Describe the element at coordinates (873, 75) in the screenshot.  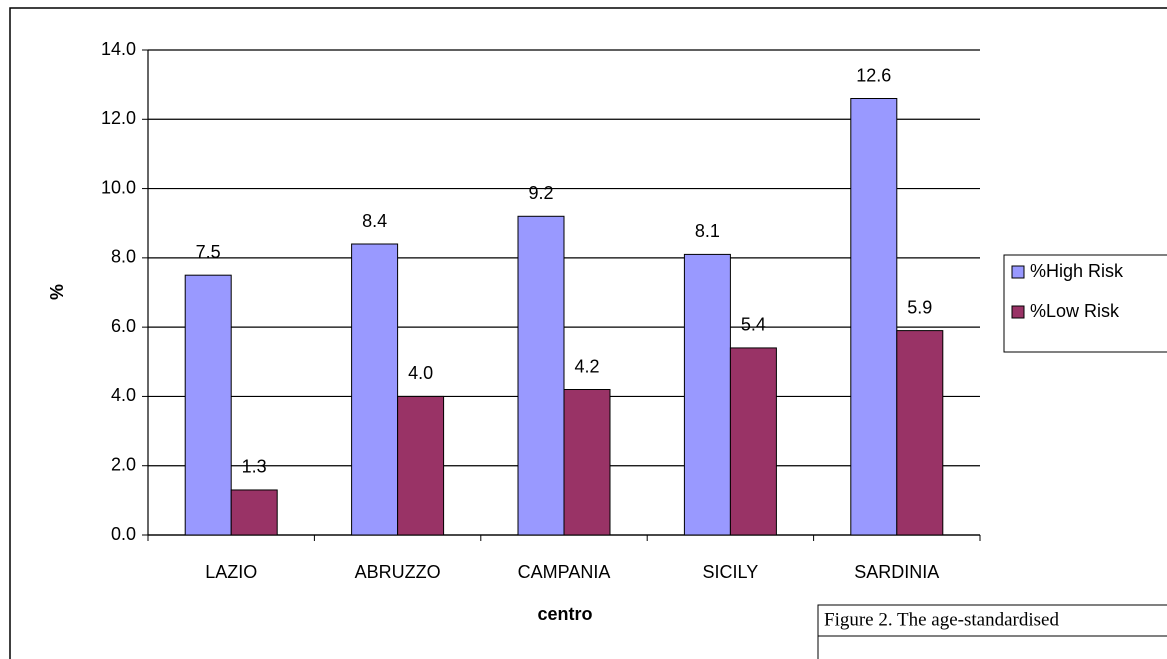
I see `value-label: 12.6` at that location.